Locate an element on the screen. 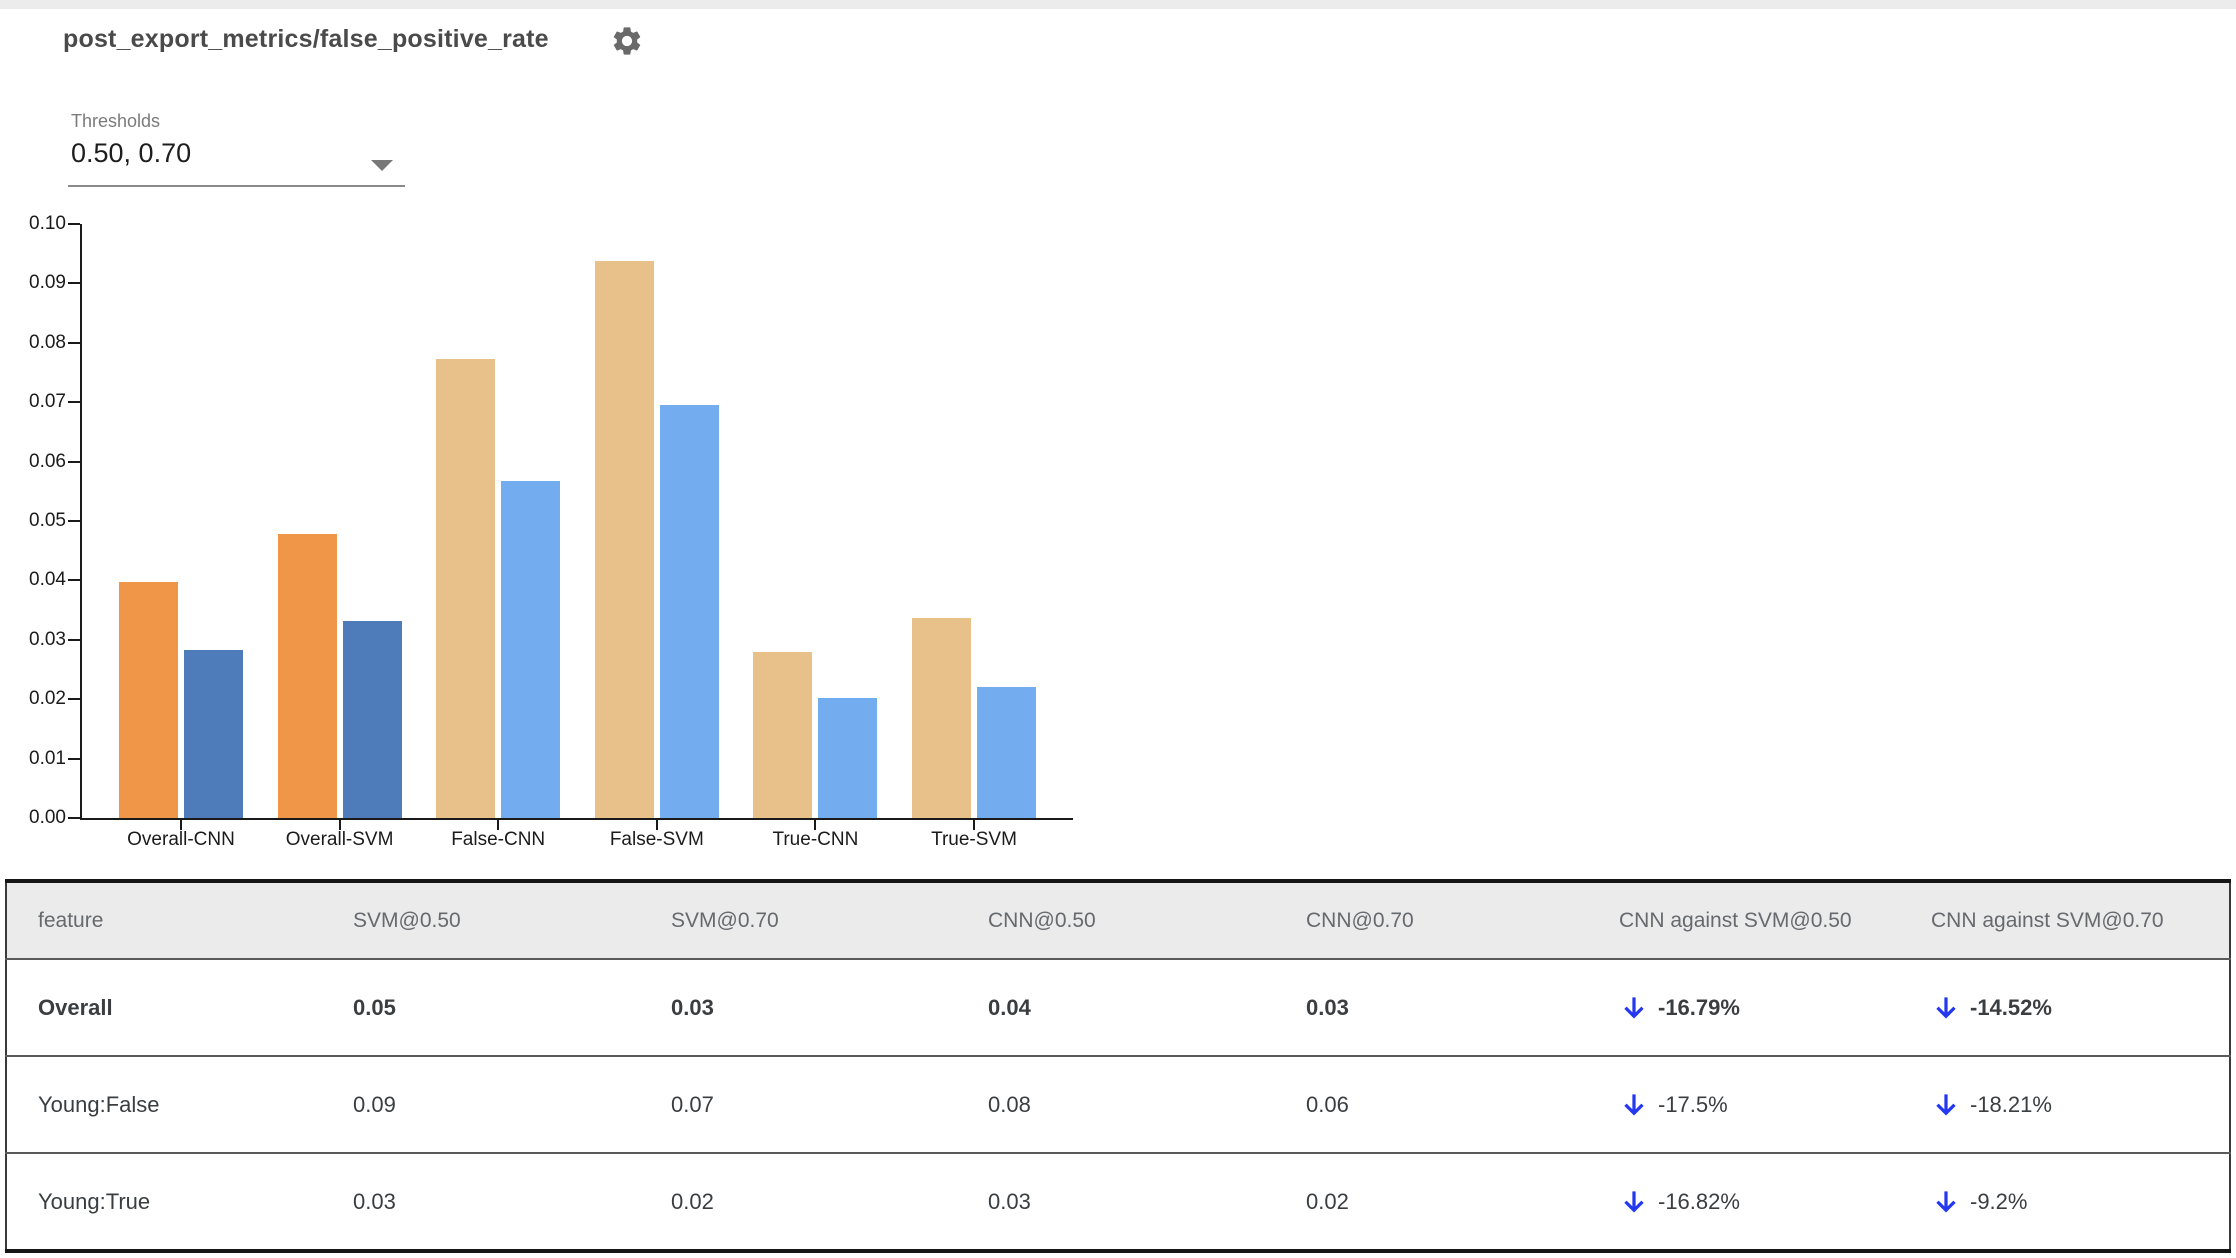  y-tick-label: 0.03 is located at coordinates (47, 639).